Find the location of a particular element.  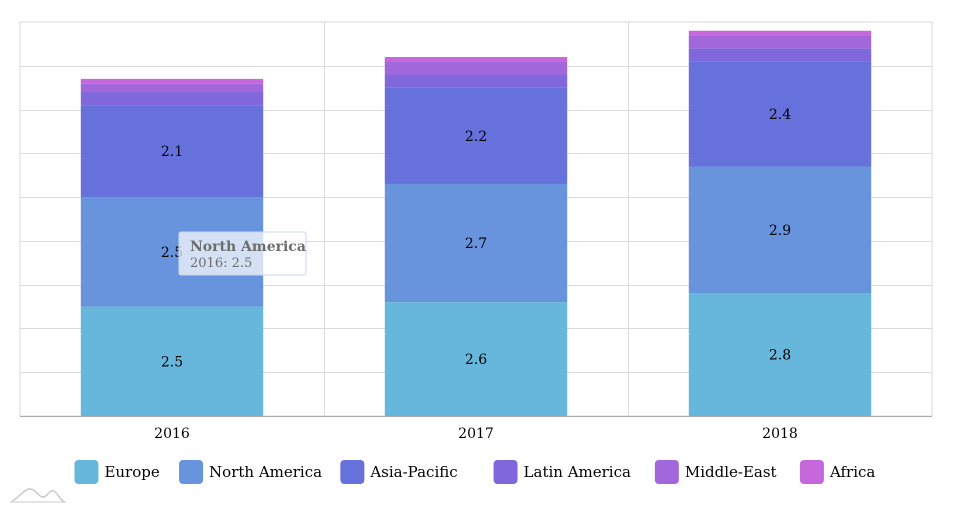

bar-segment-africa-2018 is located at coordinates (780, 33).